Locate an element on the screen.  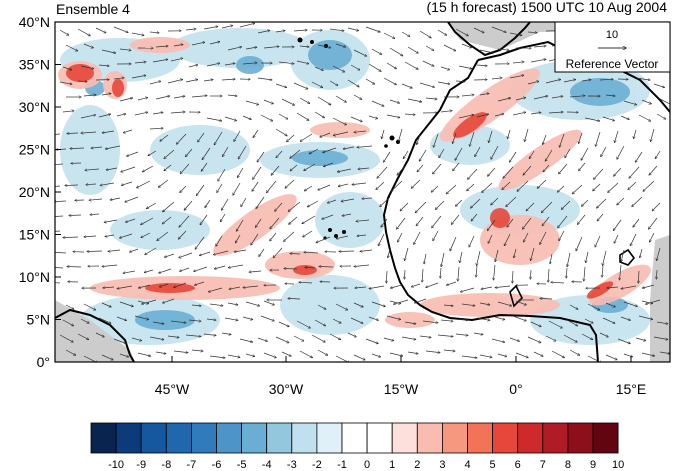
x-axis: 45°W 30°W 15°W 0° 15°E is located at coordinates (400, 376).